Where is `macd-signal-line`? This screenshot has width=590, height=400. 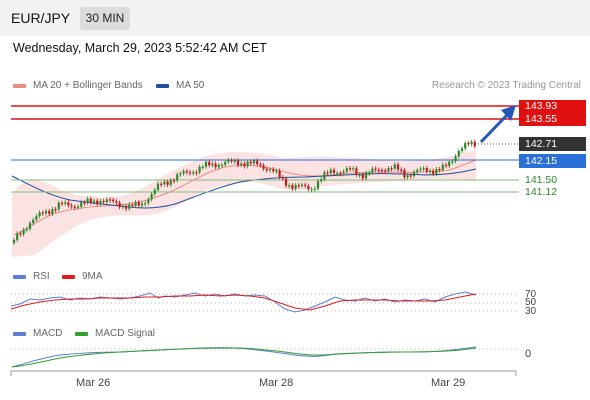
macd-signal-line is located at coordinates (244, 357).